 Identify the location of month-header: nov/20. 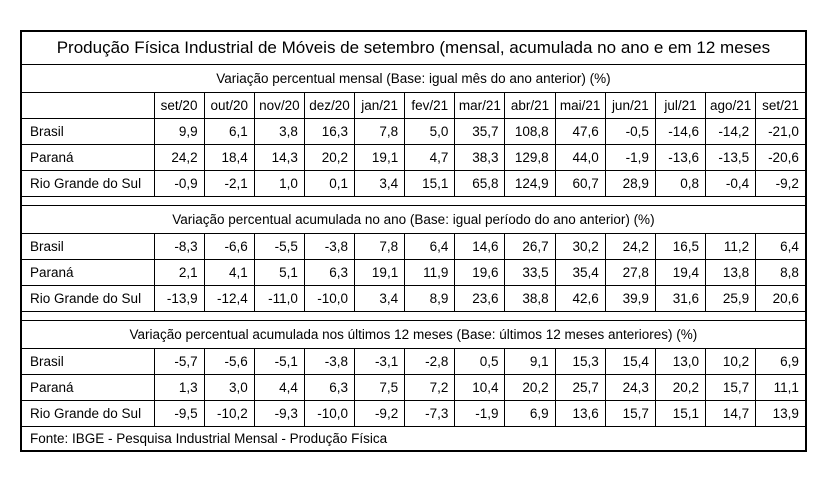
(279, 105).